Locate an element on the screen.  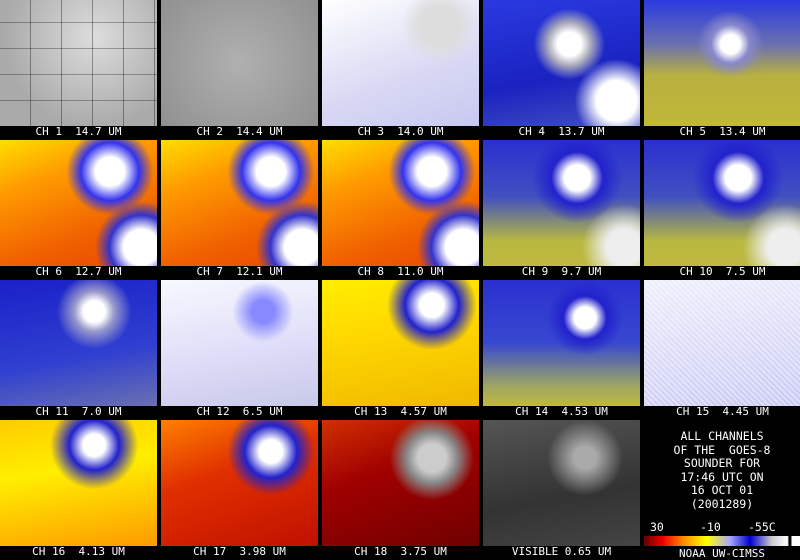
channel-label: CH 17 3.98 UM is located at coordinates (239, 551).